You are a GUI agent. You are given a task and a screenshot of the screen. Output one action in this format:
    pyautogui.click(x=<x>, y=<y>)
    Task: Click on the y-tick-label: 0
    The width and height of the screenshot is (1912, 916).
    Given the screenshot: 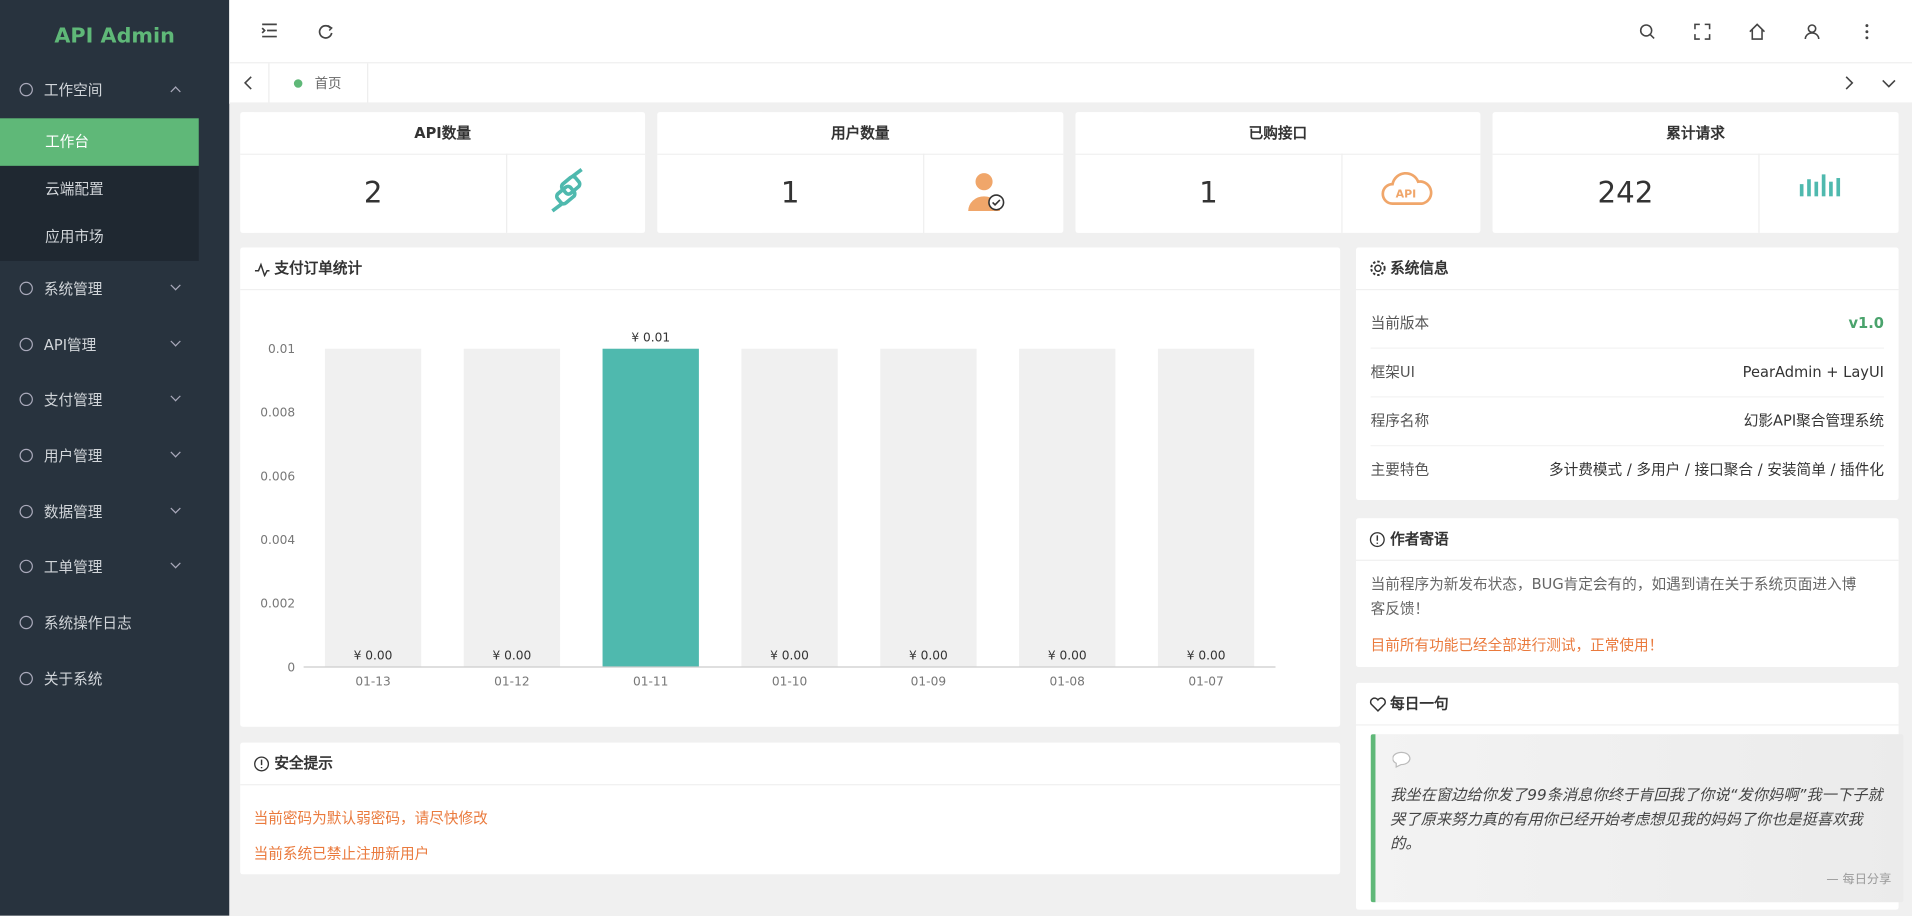 What is the action you would take?
    pyautogui.click(x=291, y=667)
    